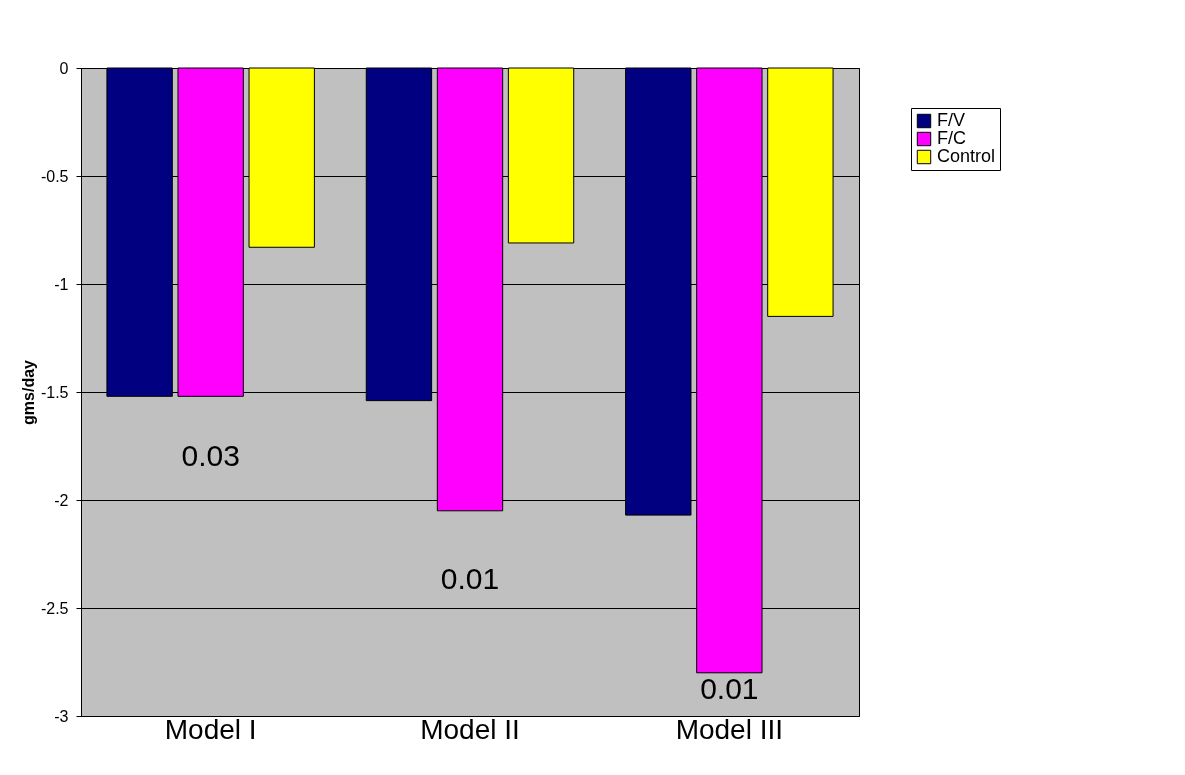 This screenshot has width=1185, height=775. What do you see at coordinates (61, 500) in the screenshot?
I see `y-tick-label: -2` at bounding box center [61, 500].